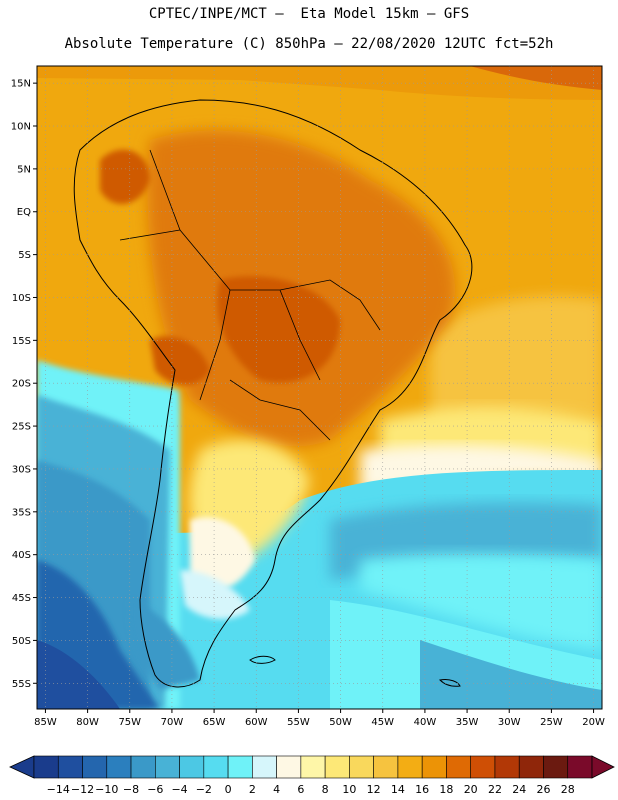  Describe the element at coordinates (155, 789) in the screenshot. I see `colorbar-label: −6` at that location.